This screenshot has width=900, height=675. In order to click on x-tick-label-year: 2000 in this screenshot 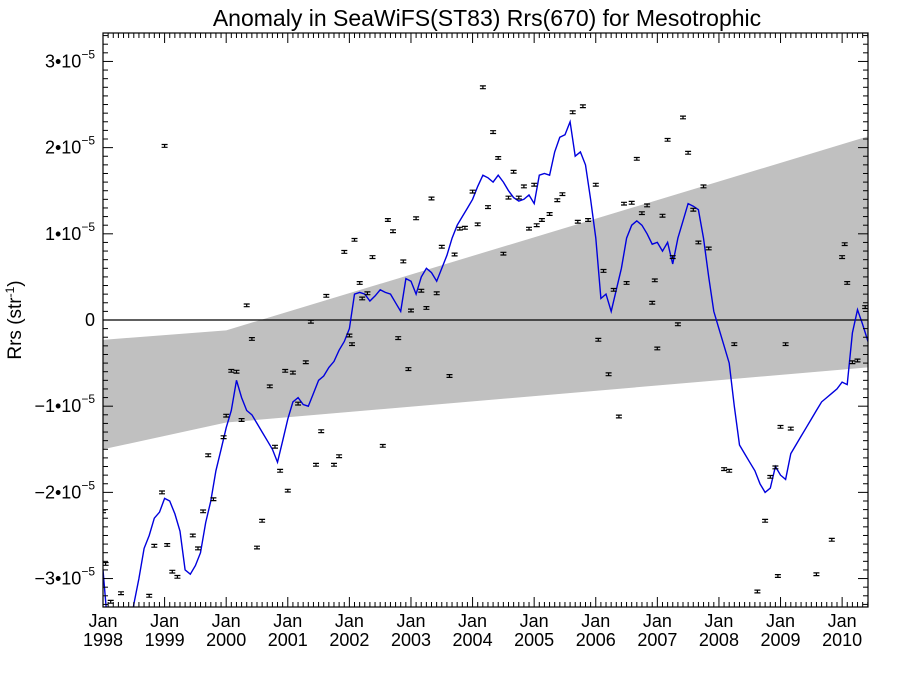, I will do `click(226, 640)`.